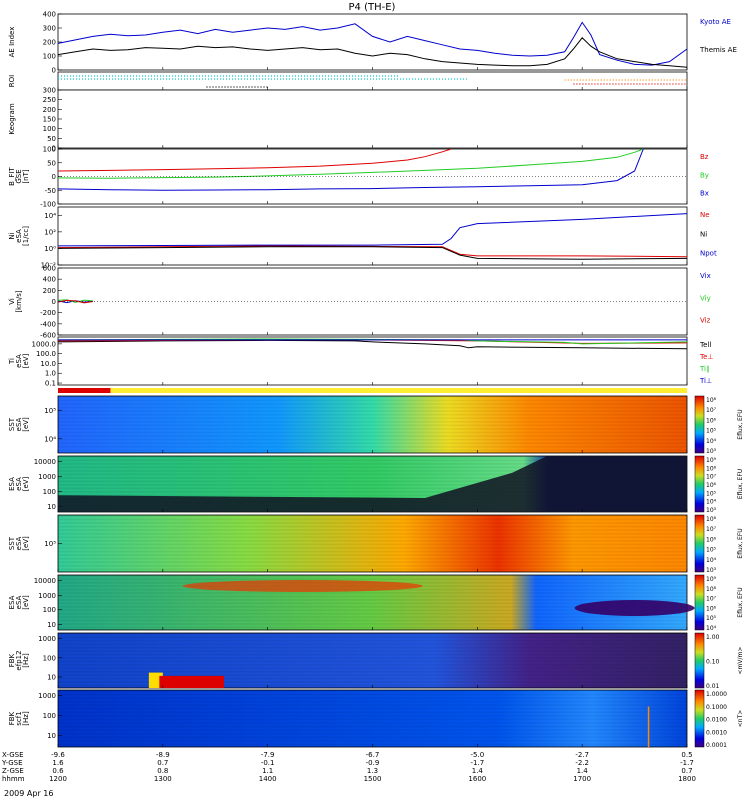 The image size is (750, 800). Describe the element at coordinates (711, 485) in the screenshot. I see `colorbar-tick-esa_e: 10⁶` at that location.